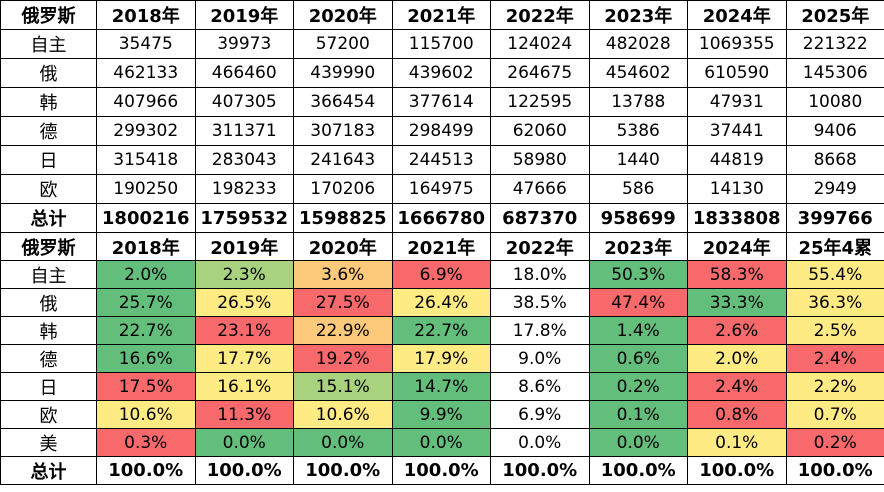 This screenshot has width=884, height=492. Describe the element at coordinates (540, 44) in the screenshot. I see `table-cell: 124024` at that location.